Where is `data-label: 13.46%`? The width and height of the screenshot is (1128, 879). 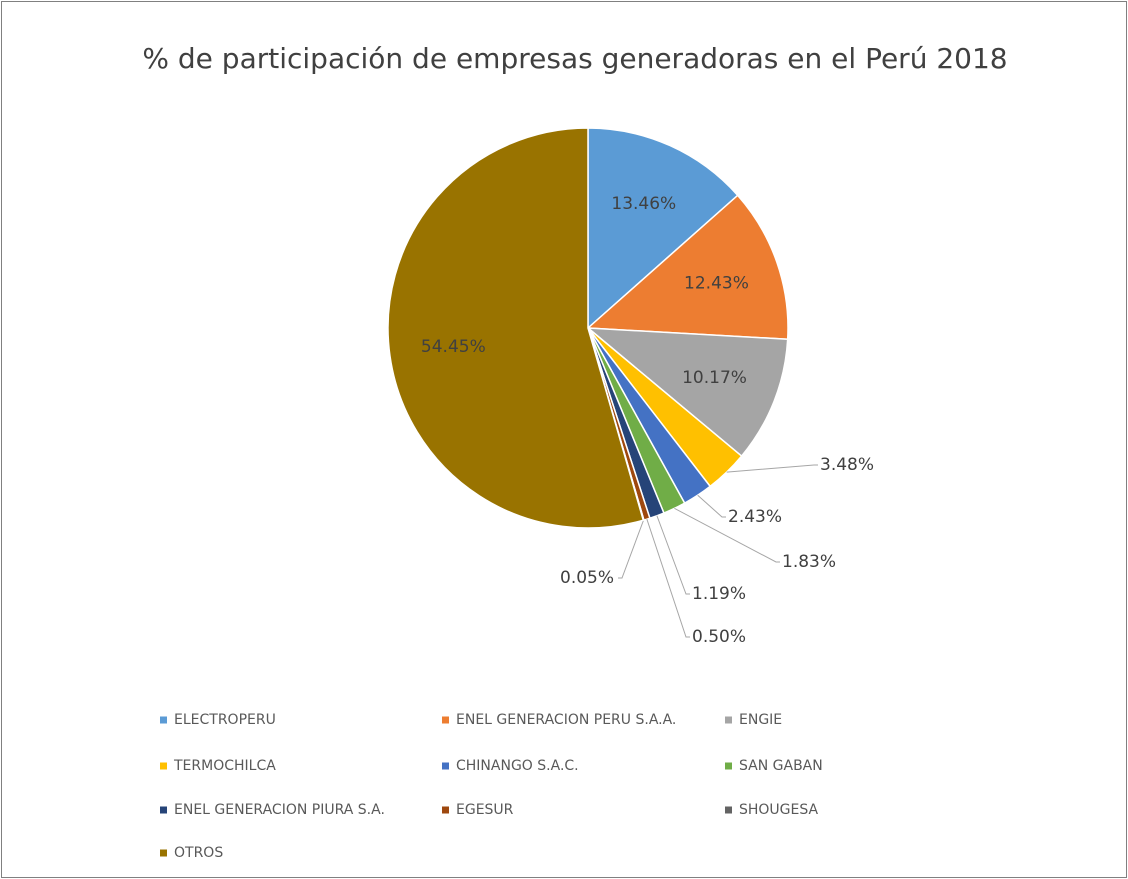 data-label: 13.46% is located at coordinates (643, 204).